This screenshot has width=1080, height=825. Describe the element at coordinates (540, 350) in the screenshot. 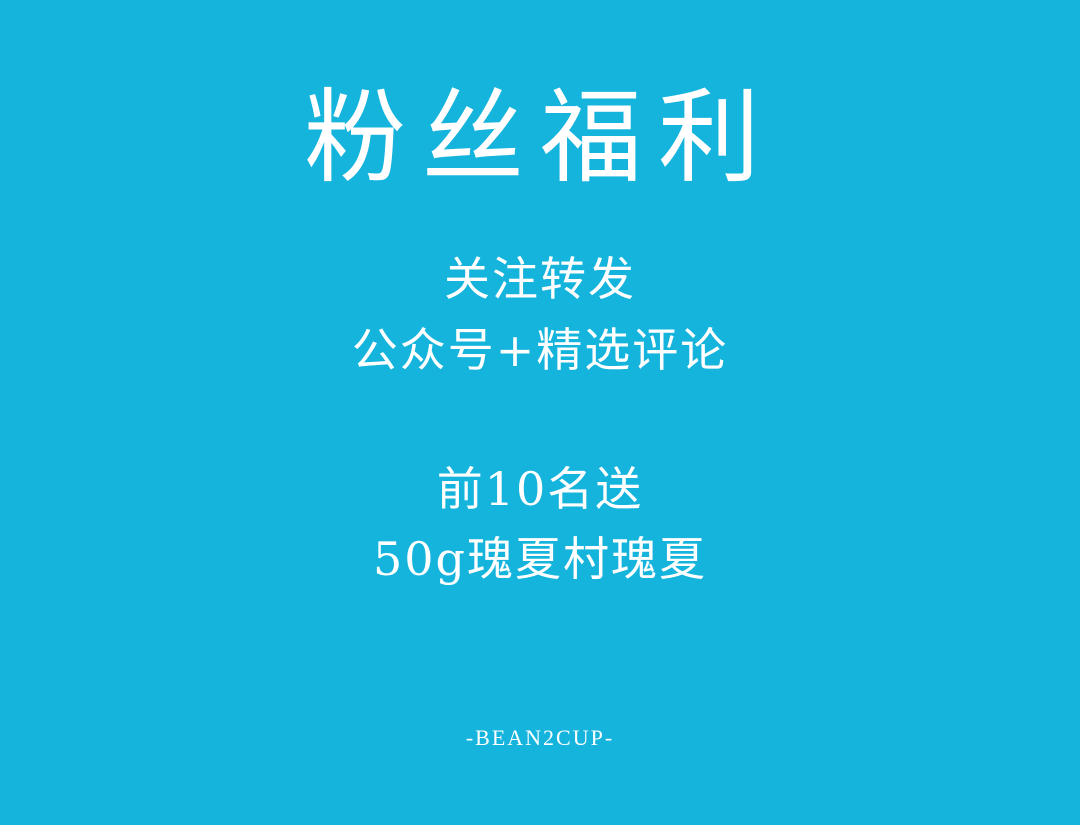

I see `instruction-account-comment: 公众号+精选评论` at that location.